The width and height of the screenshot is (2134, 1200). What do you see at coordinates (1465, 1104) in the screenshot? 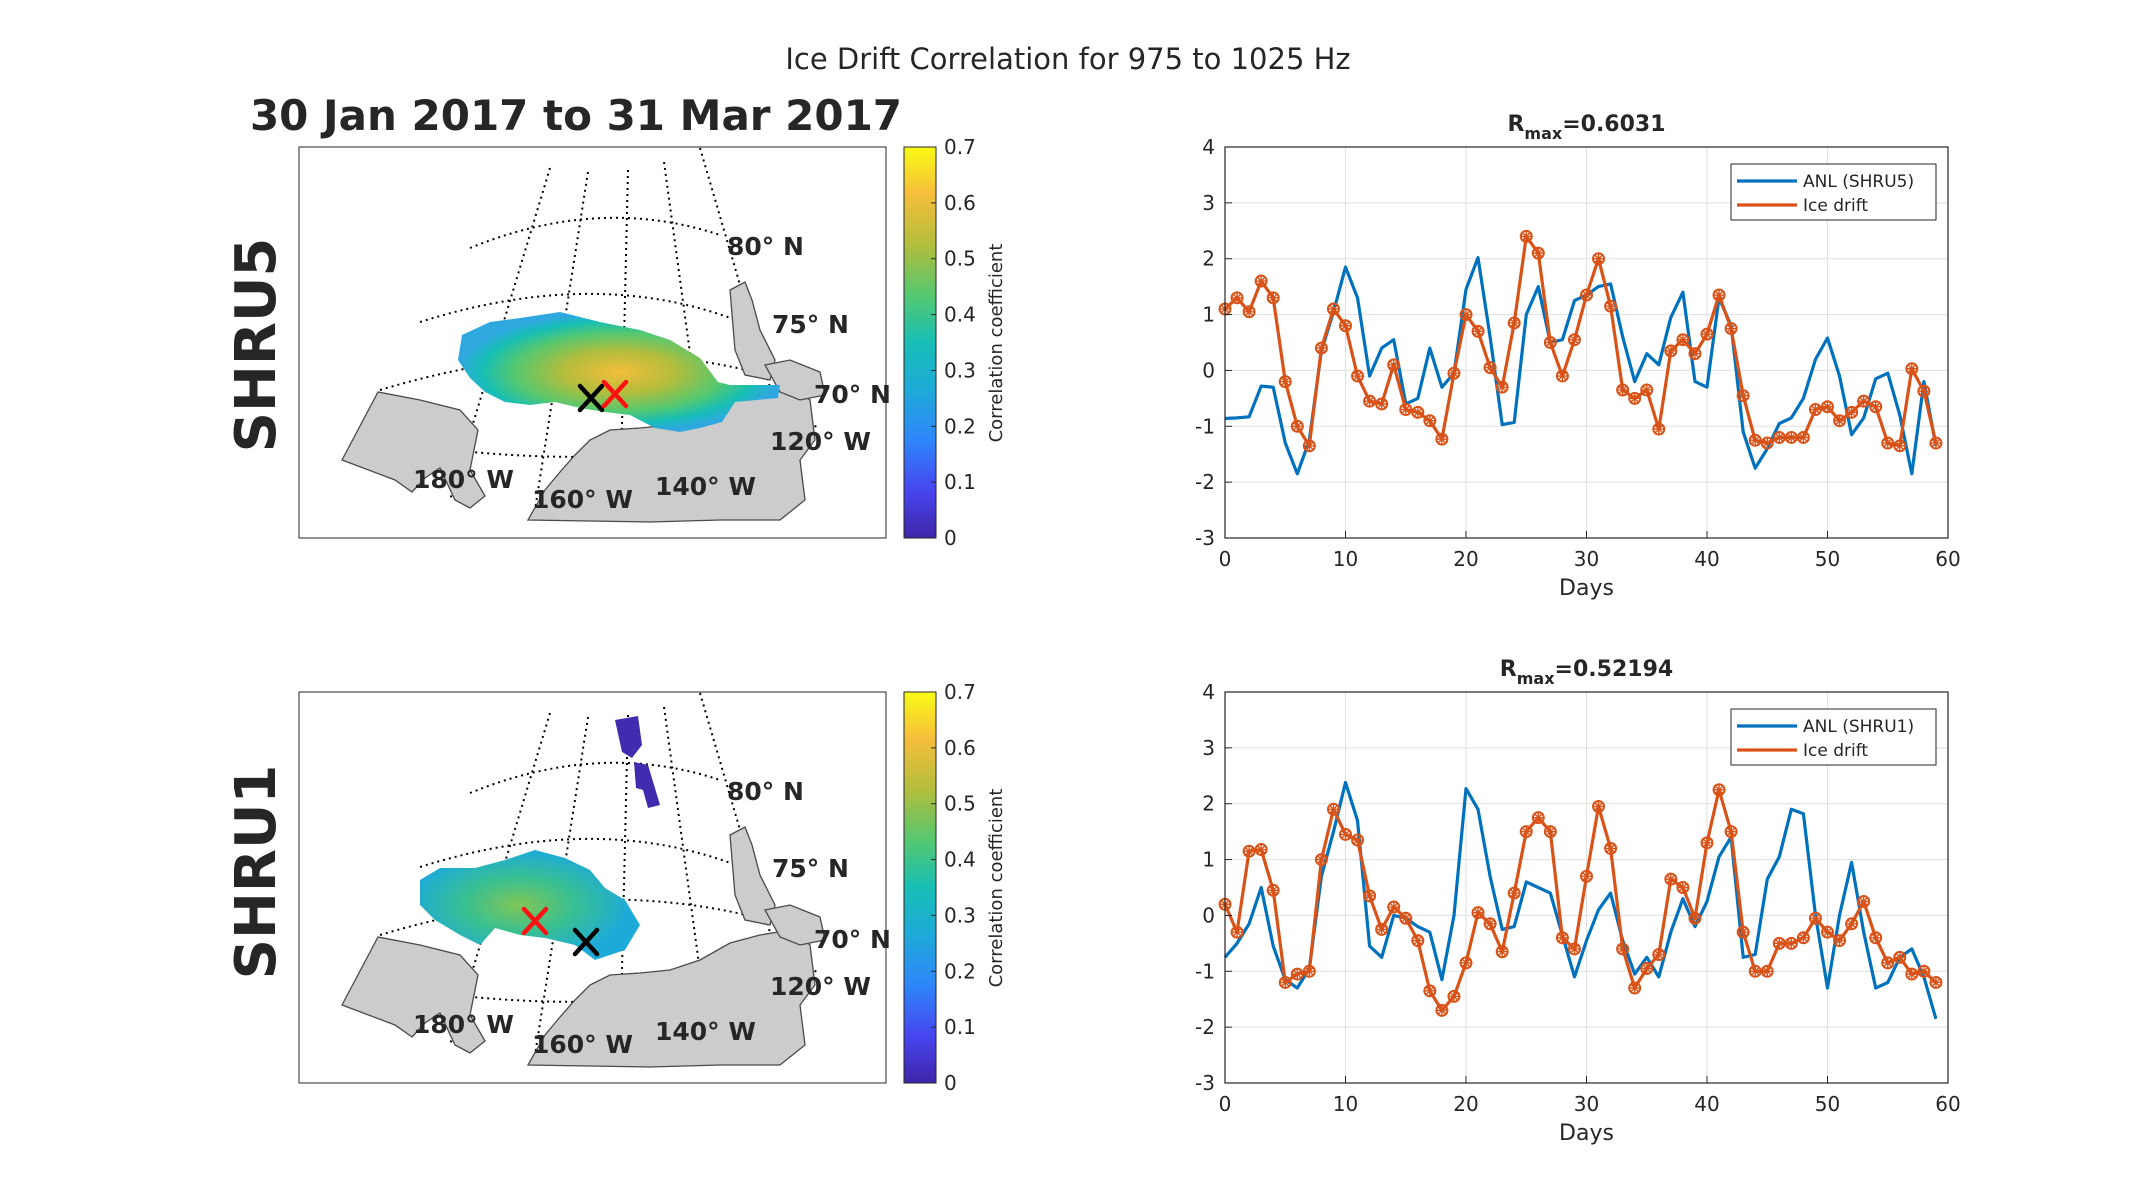
I see `x-tick-label: 20` at bounding box center [1465, 1104].